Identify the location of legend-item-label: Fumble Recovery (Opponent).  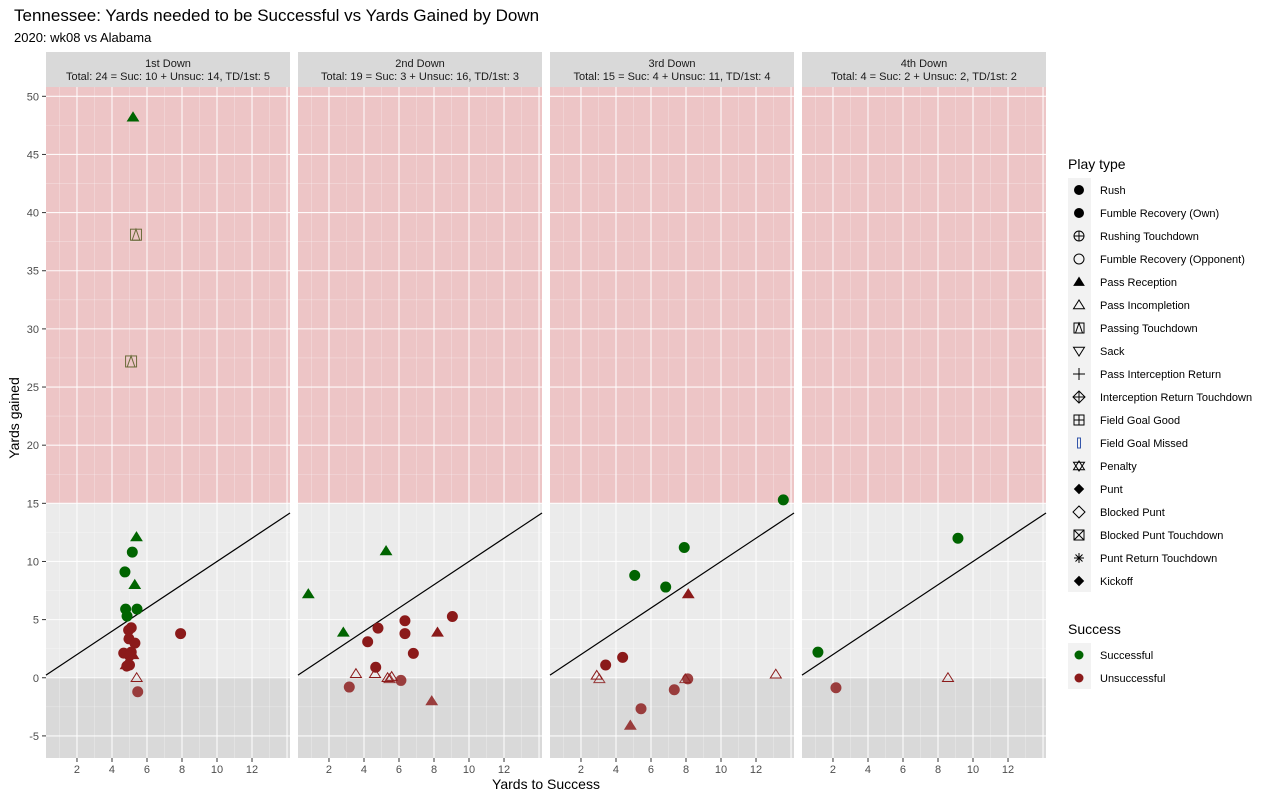
(1172, 260).